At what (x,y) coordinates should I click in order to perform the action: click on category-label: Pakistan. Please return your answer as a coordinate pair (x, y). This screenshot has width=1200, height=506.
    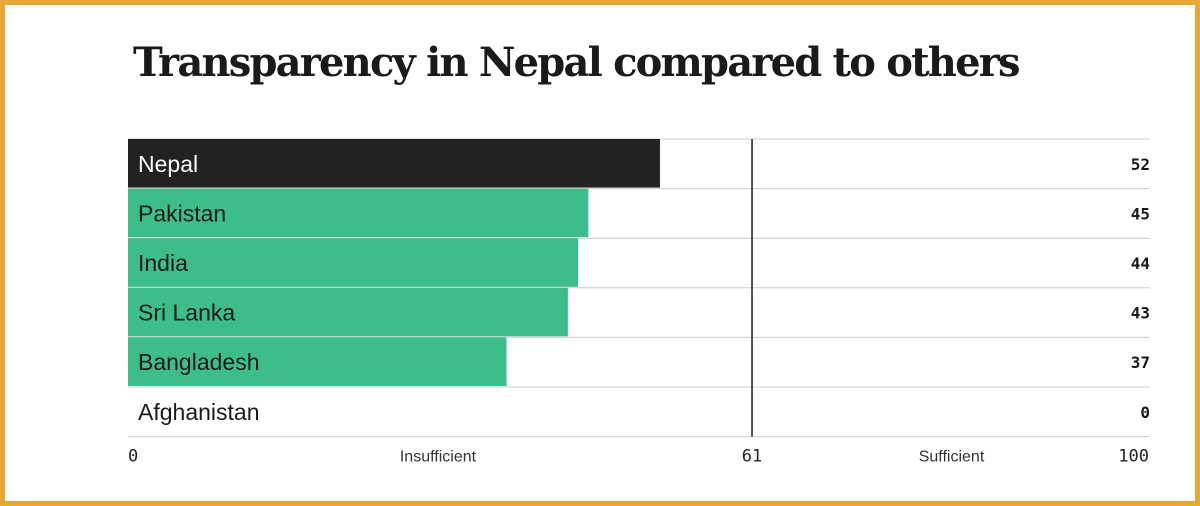
    Looking at the image, I should click on (182, 213).